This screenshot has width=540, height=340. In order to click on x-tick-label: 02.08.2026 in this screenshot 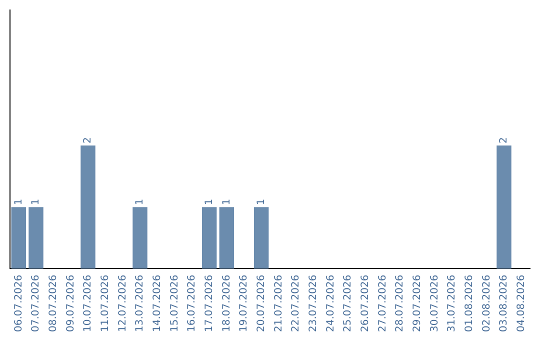, I will do `click(486, 303)`.